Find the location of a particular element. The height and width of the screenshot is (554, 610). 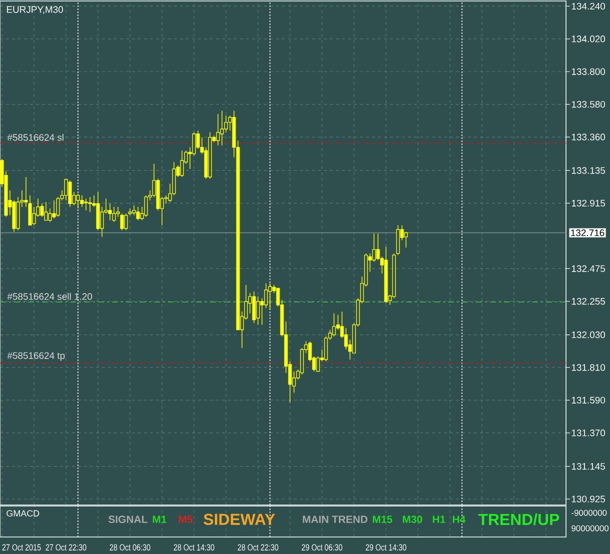

y-tick-label: 132.255 is located at coordinates (589, 301).